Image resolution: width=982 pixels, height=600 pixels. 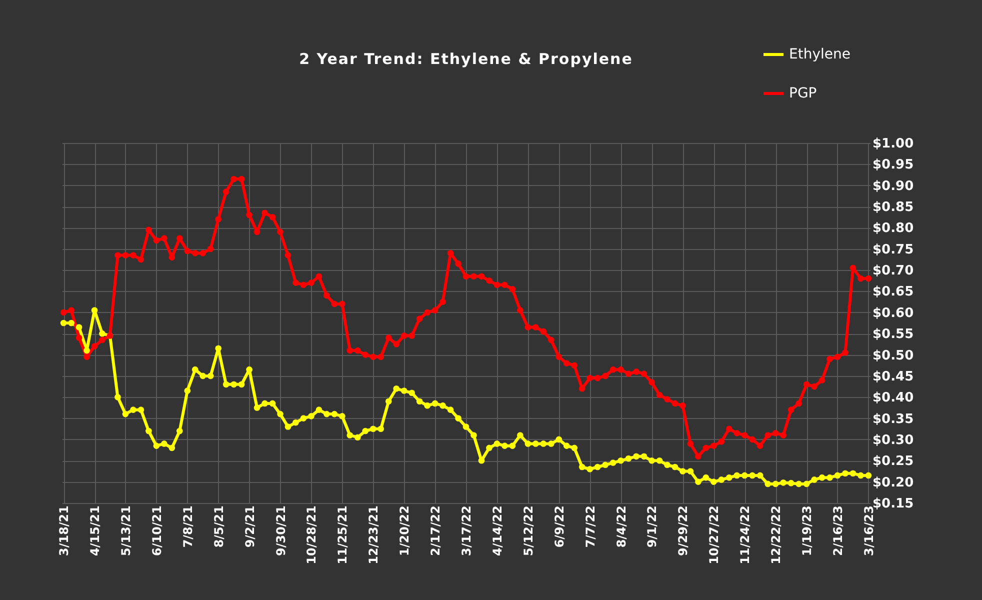 I want to click on x-tick-label: 7/8/21, so click(x=187, y=527).